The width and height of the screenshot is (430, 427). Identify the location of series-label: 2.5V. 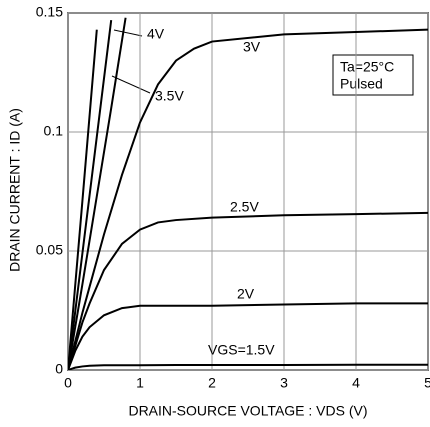
(244, 207).